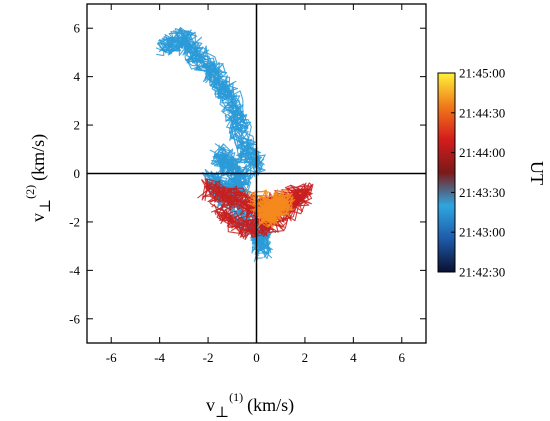 The width and height of the screenshot is (550, 421). Describe the element at coordinates (270, 405) in the screenshot. I see `x-axis-label-unit: (km/s)` at that location.